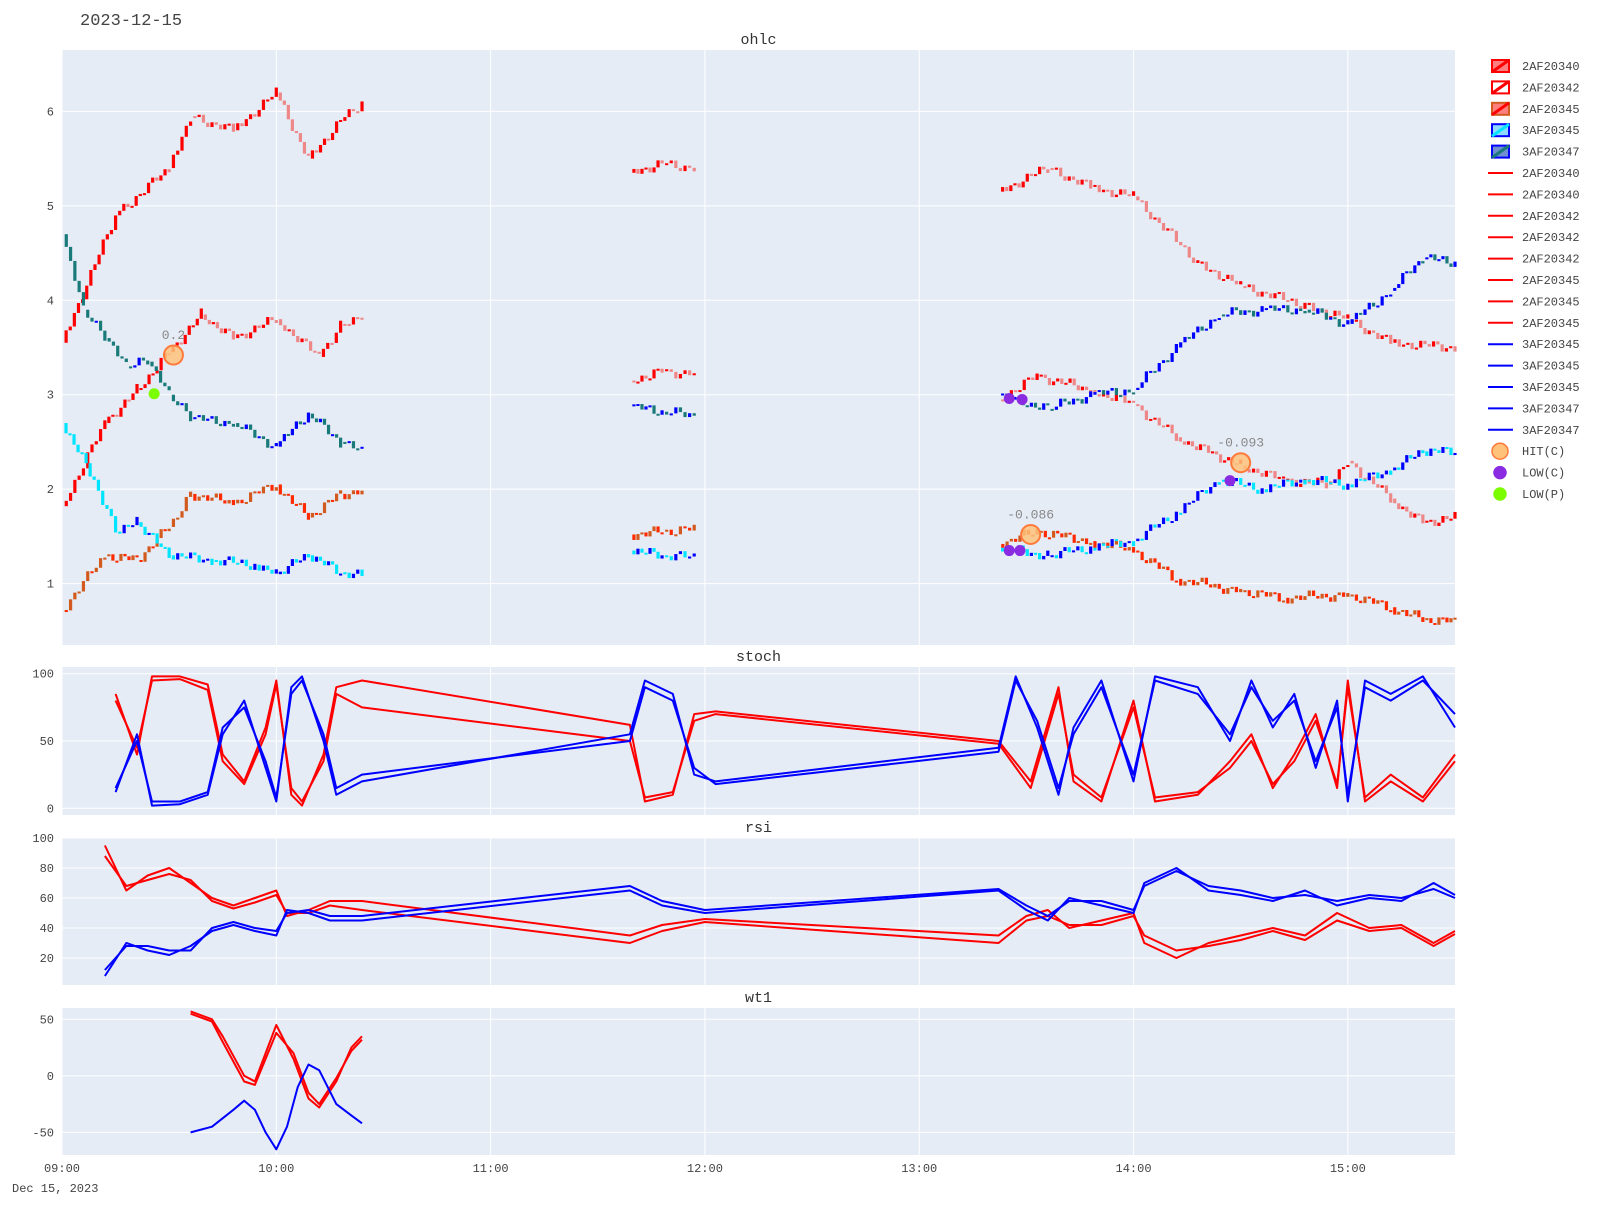 The image size is (1600, 1205). I want to click on legend-item: LOW(P), so click(1529, 494).